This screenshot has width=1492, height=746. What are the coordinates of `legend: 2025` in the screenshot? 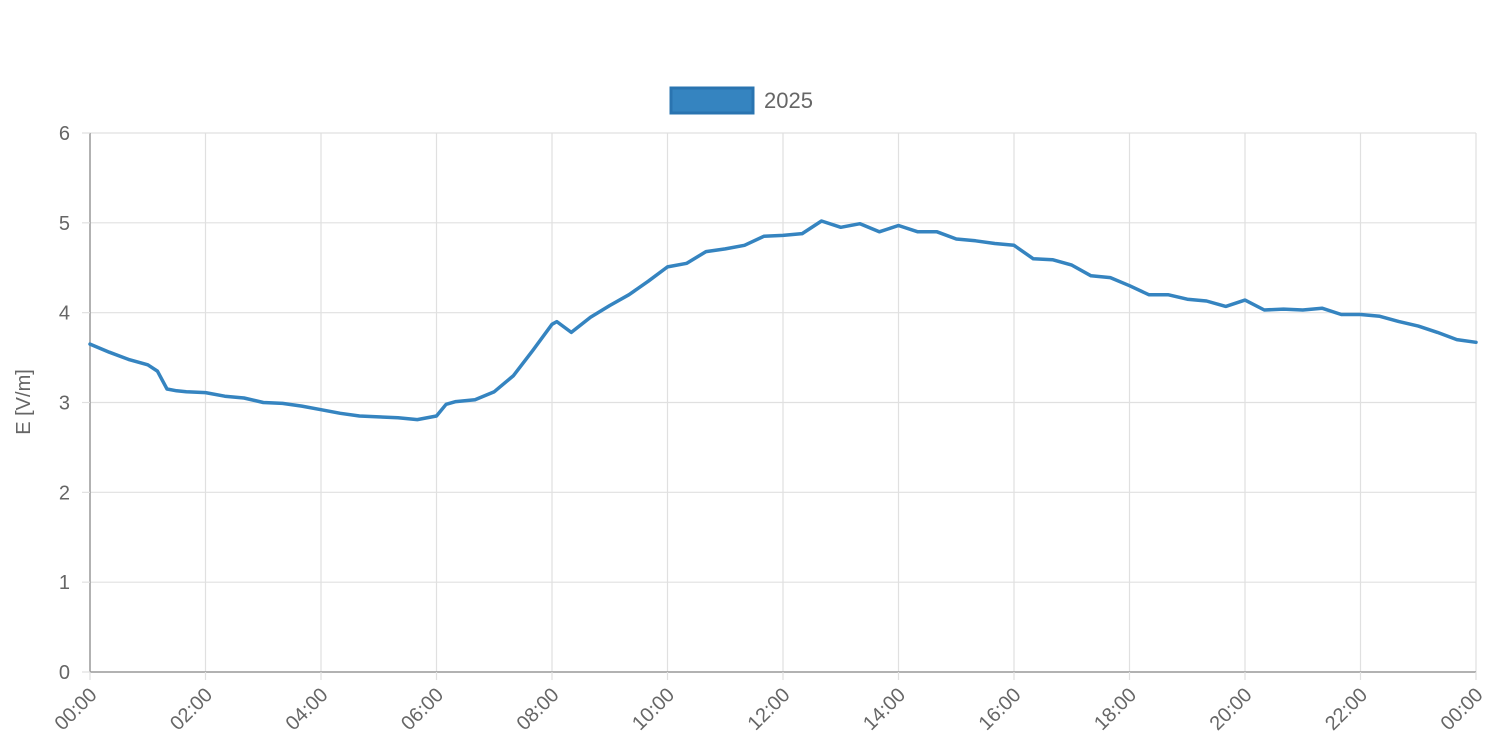 It's located at (741, 100).